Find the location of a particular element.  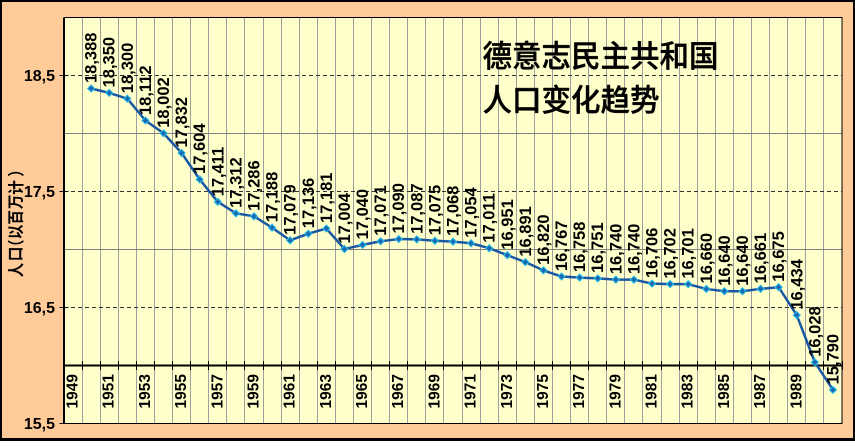

svg-text: 16,675 is located at coordinates (779, 256).